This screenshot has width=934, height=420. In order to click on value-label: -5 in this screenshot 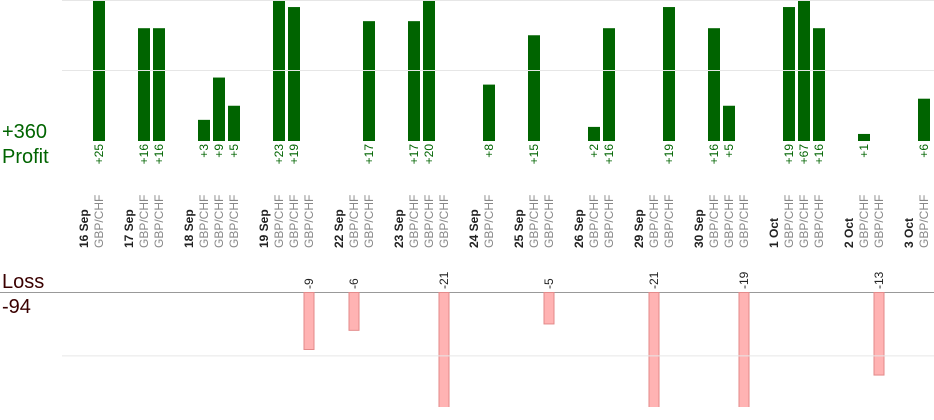, I will do `click(549, 283)`.